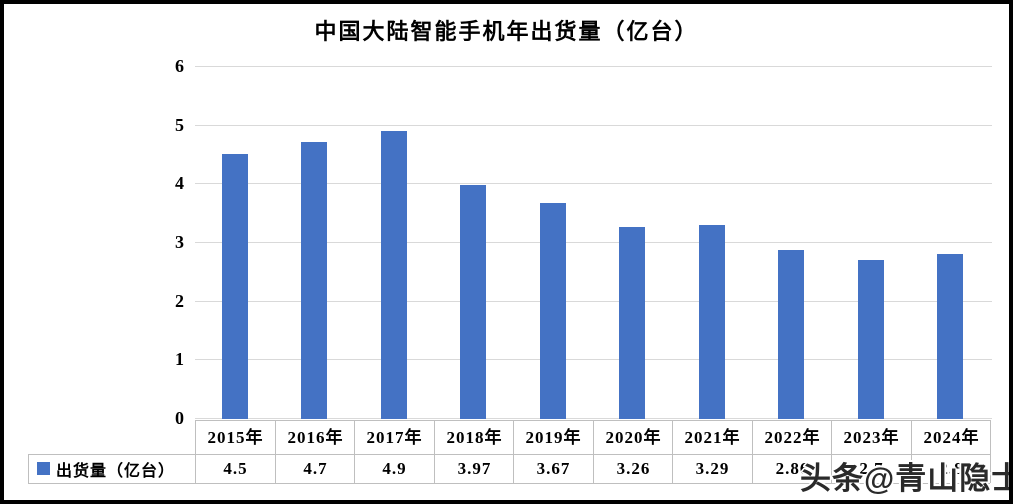 The image size is (1013, 504). What do you see at coordinates (792, 437) in the screenshot?
I see `year-cell: 2022年` at bounding box center [792, 437].